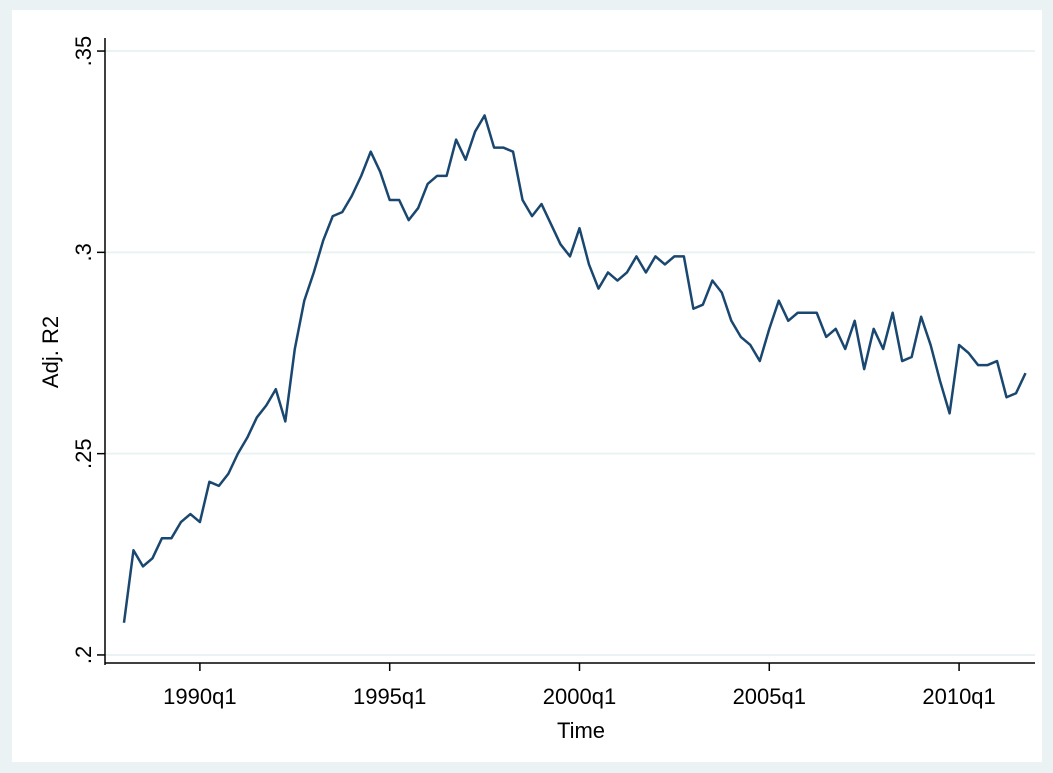 The image size is (1053, 773). I want to click on y-tick-label: .35, so click(83, 51).